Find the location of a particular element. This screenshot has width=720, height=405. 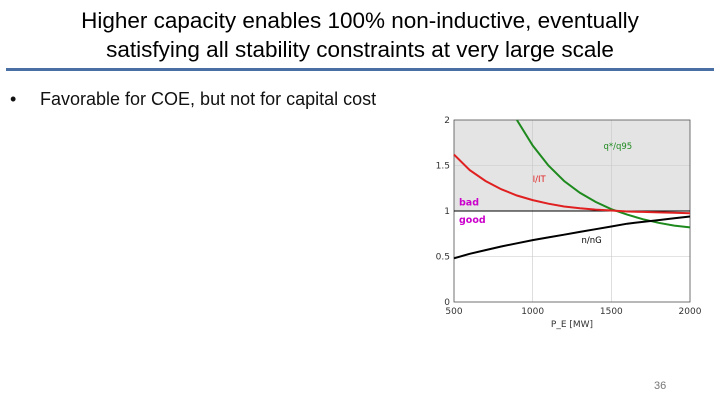

y-tick-label: 1.5 is located at coordinates (443, 167).